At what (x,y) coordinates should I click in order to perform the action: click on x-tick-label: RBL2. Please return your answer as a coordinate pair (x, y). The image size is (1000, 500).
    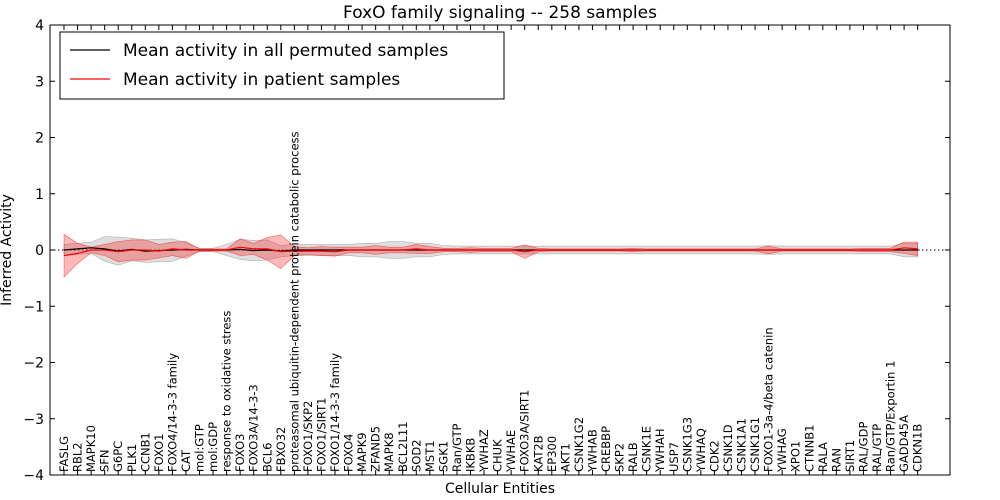
    Looking at the image, I should click on (78, 457).